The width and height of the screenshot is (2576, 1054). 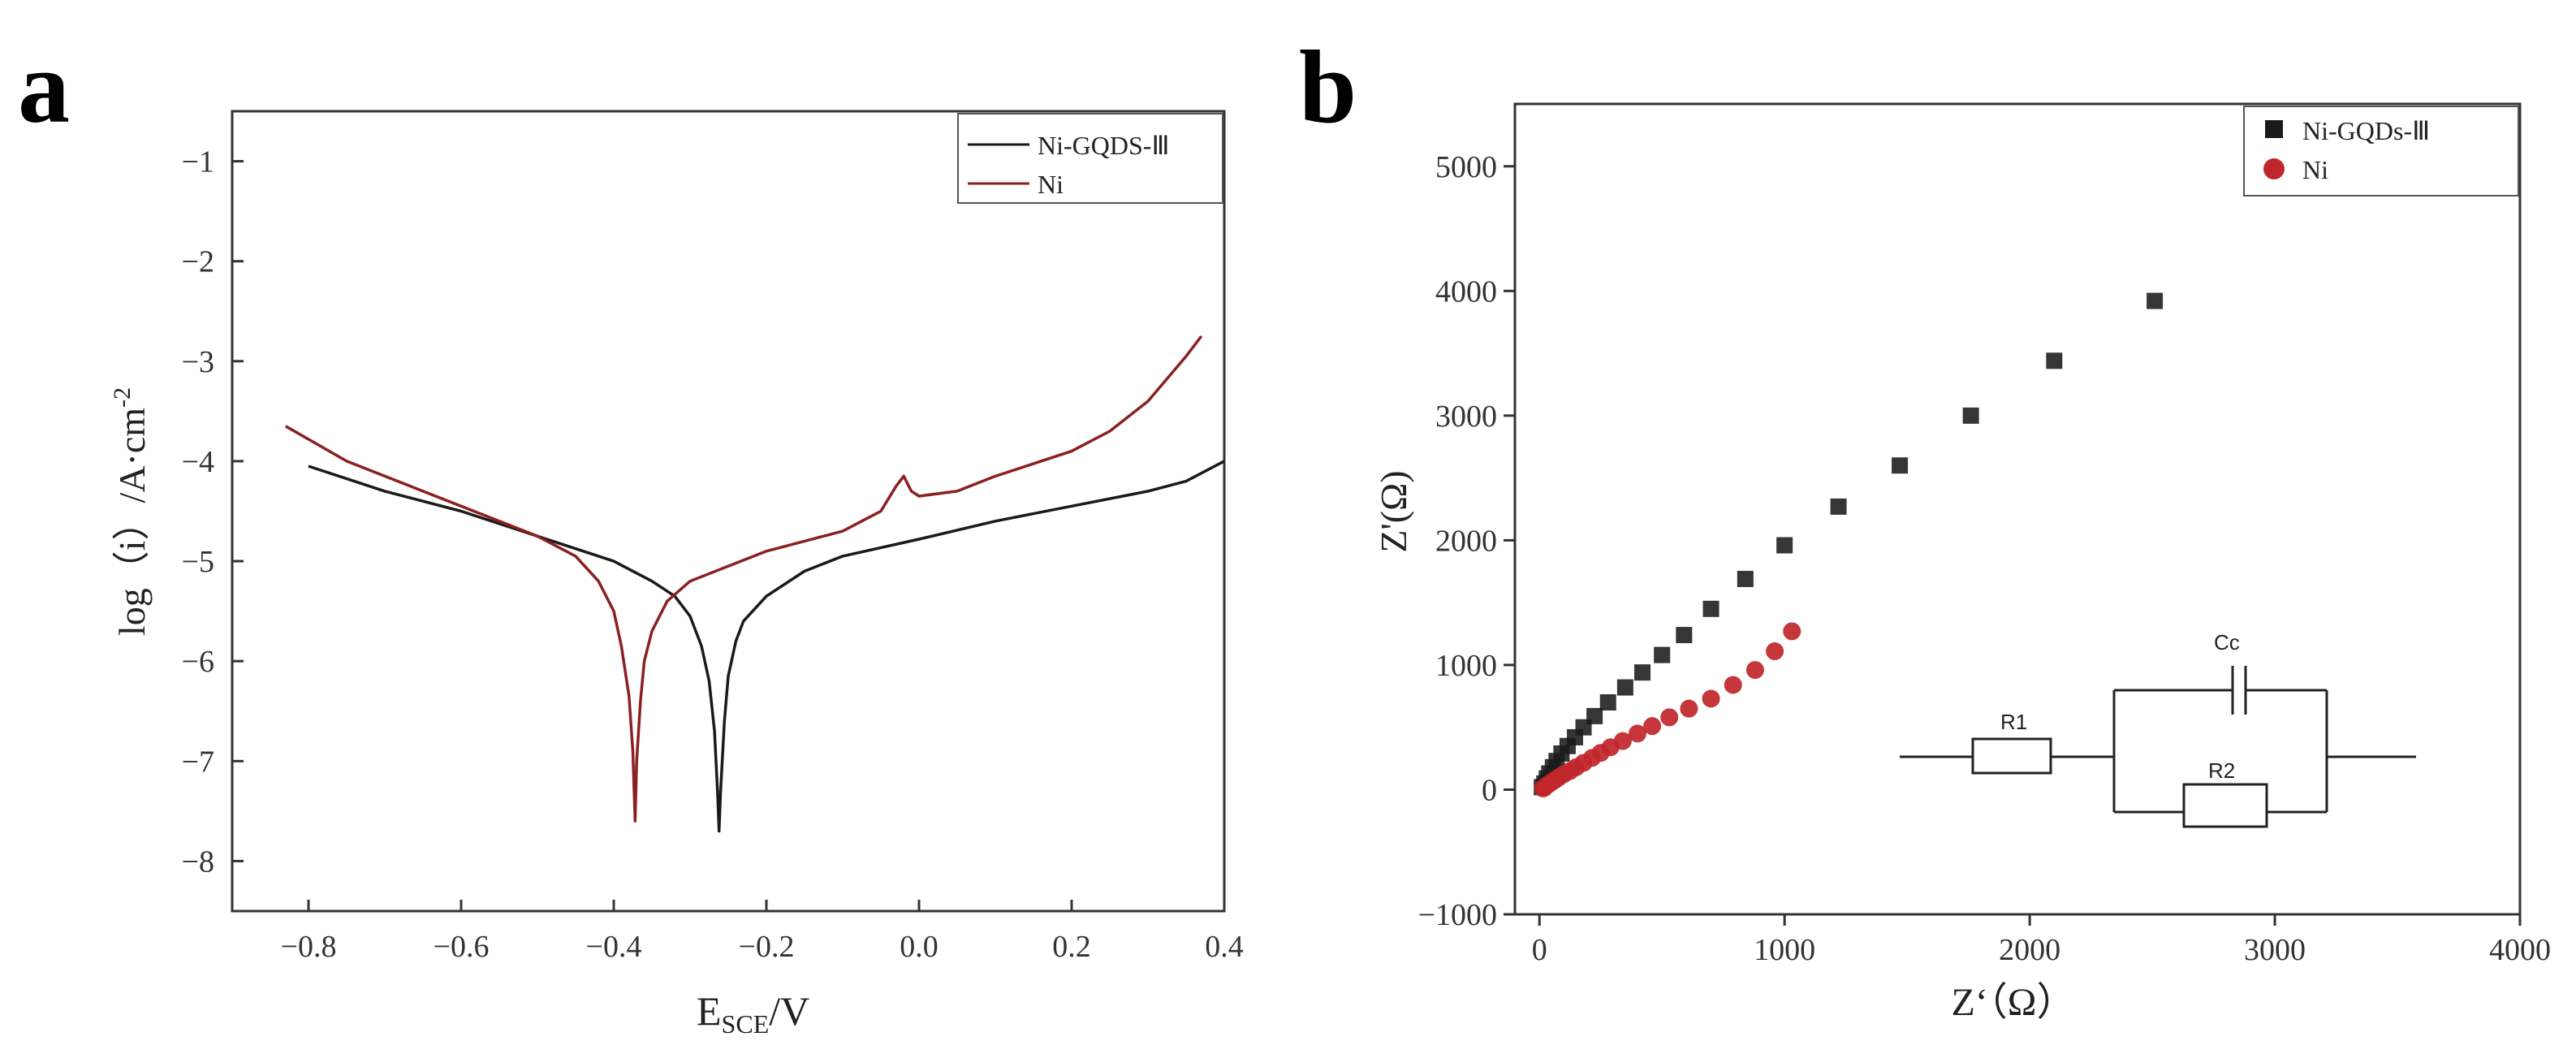 I want to click on series-line-ni-gqds-iii, so click(x=766, y=646).